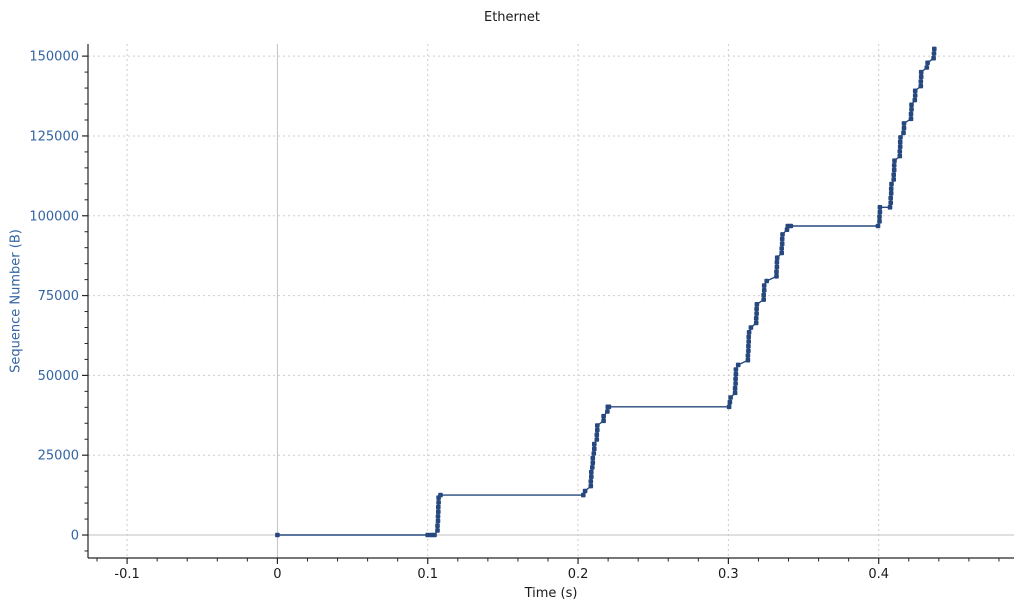 The height and width of the screenshot is (610, 1024). I want to click on x-tick-labels: -0.1 0 0.1 0.2 0.3 0.4, so click(501, 574).